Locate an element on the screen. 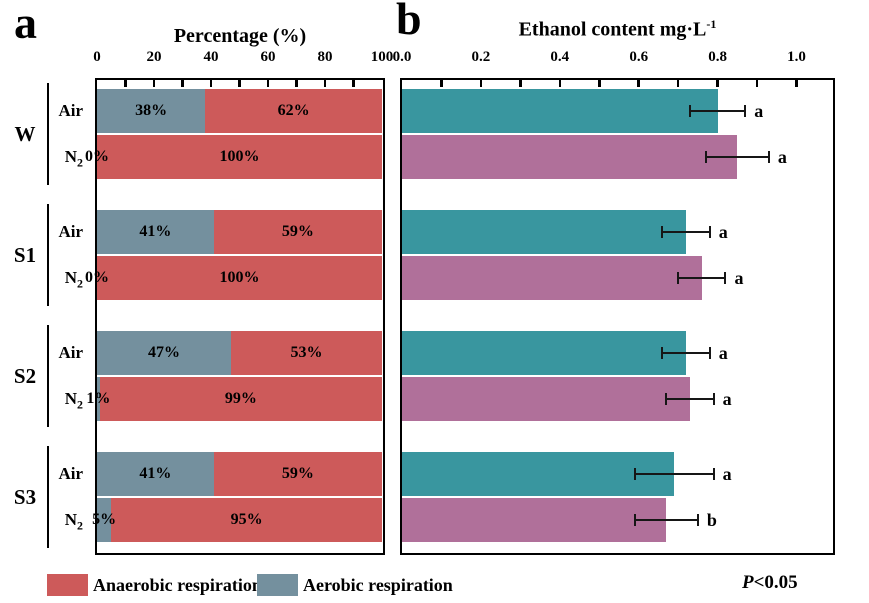 The height and width of the screenshot is (603, 869). legend-swatch-anaerobic is located at coordinates (67, 585).